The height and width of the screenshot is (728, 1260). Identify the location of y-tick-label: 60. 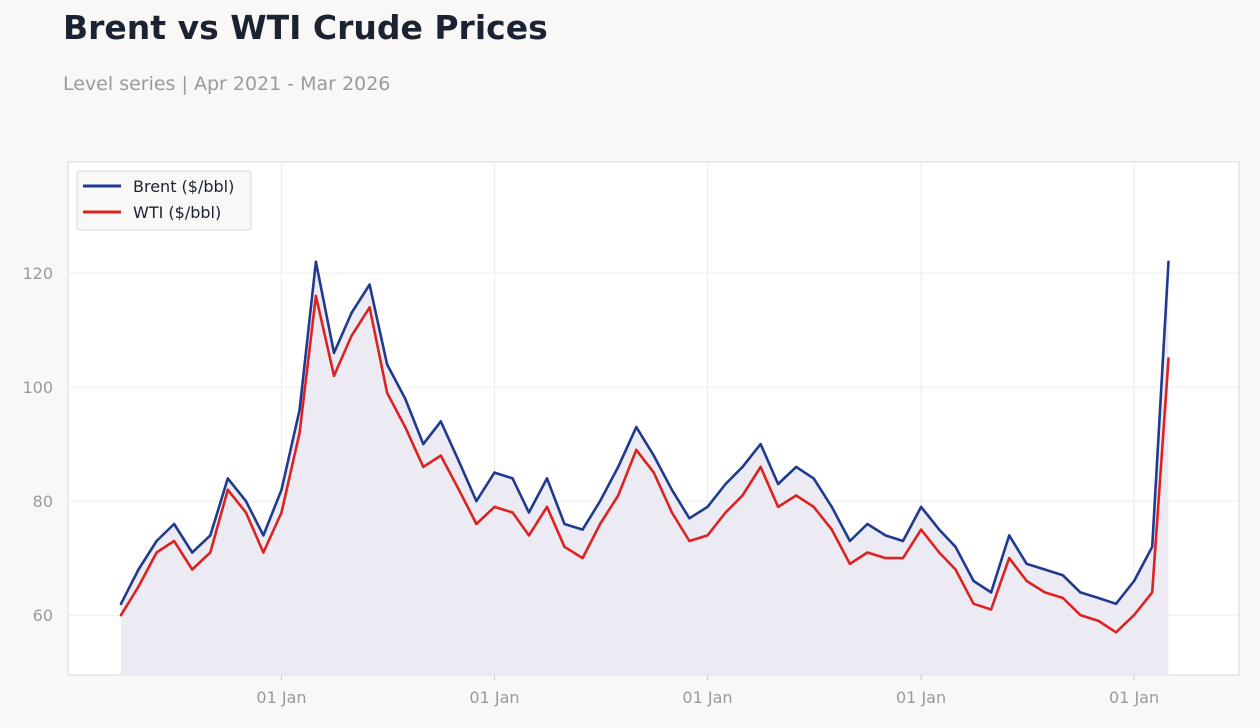
(43, 615).